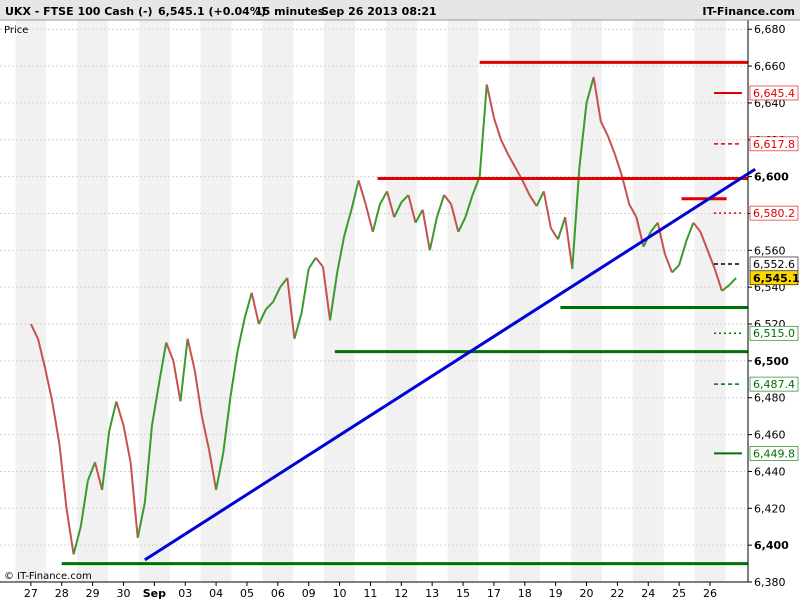  What do you see at coordinates (770, 582) in the screenshot?
I see `y-tick-label: 6,380` at bounding box center [770, 582].